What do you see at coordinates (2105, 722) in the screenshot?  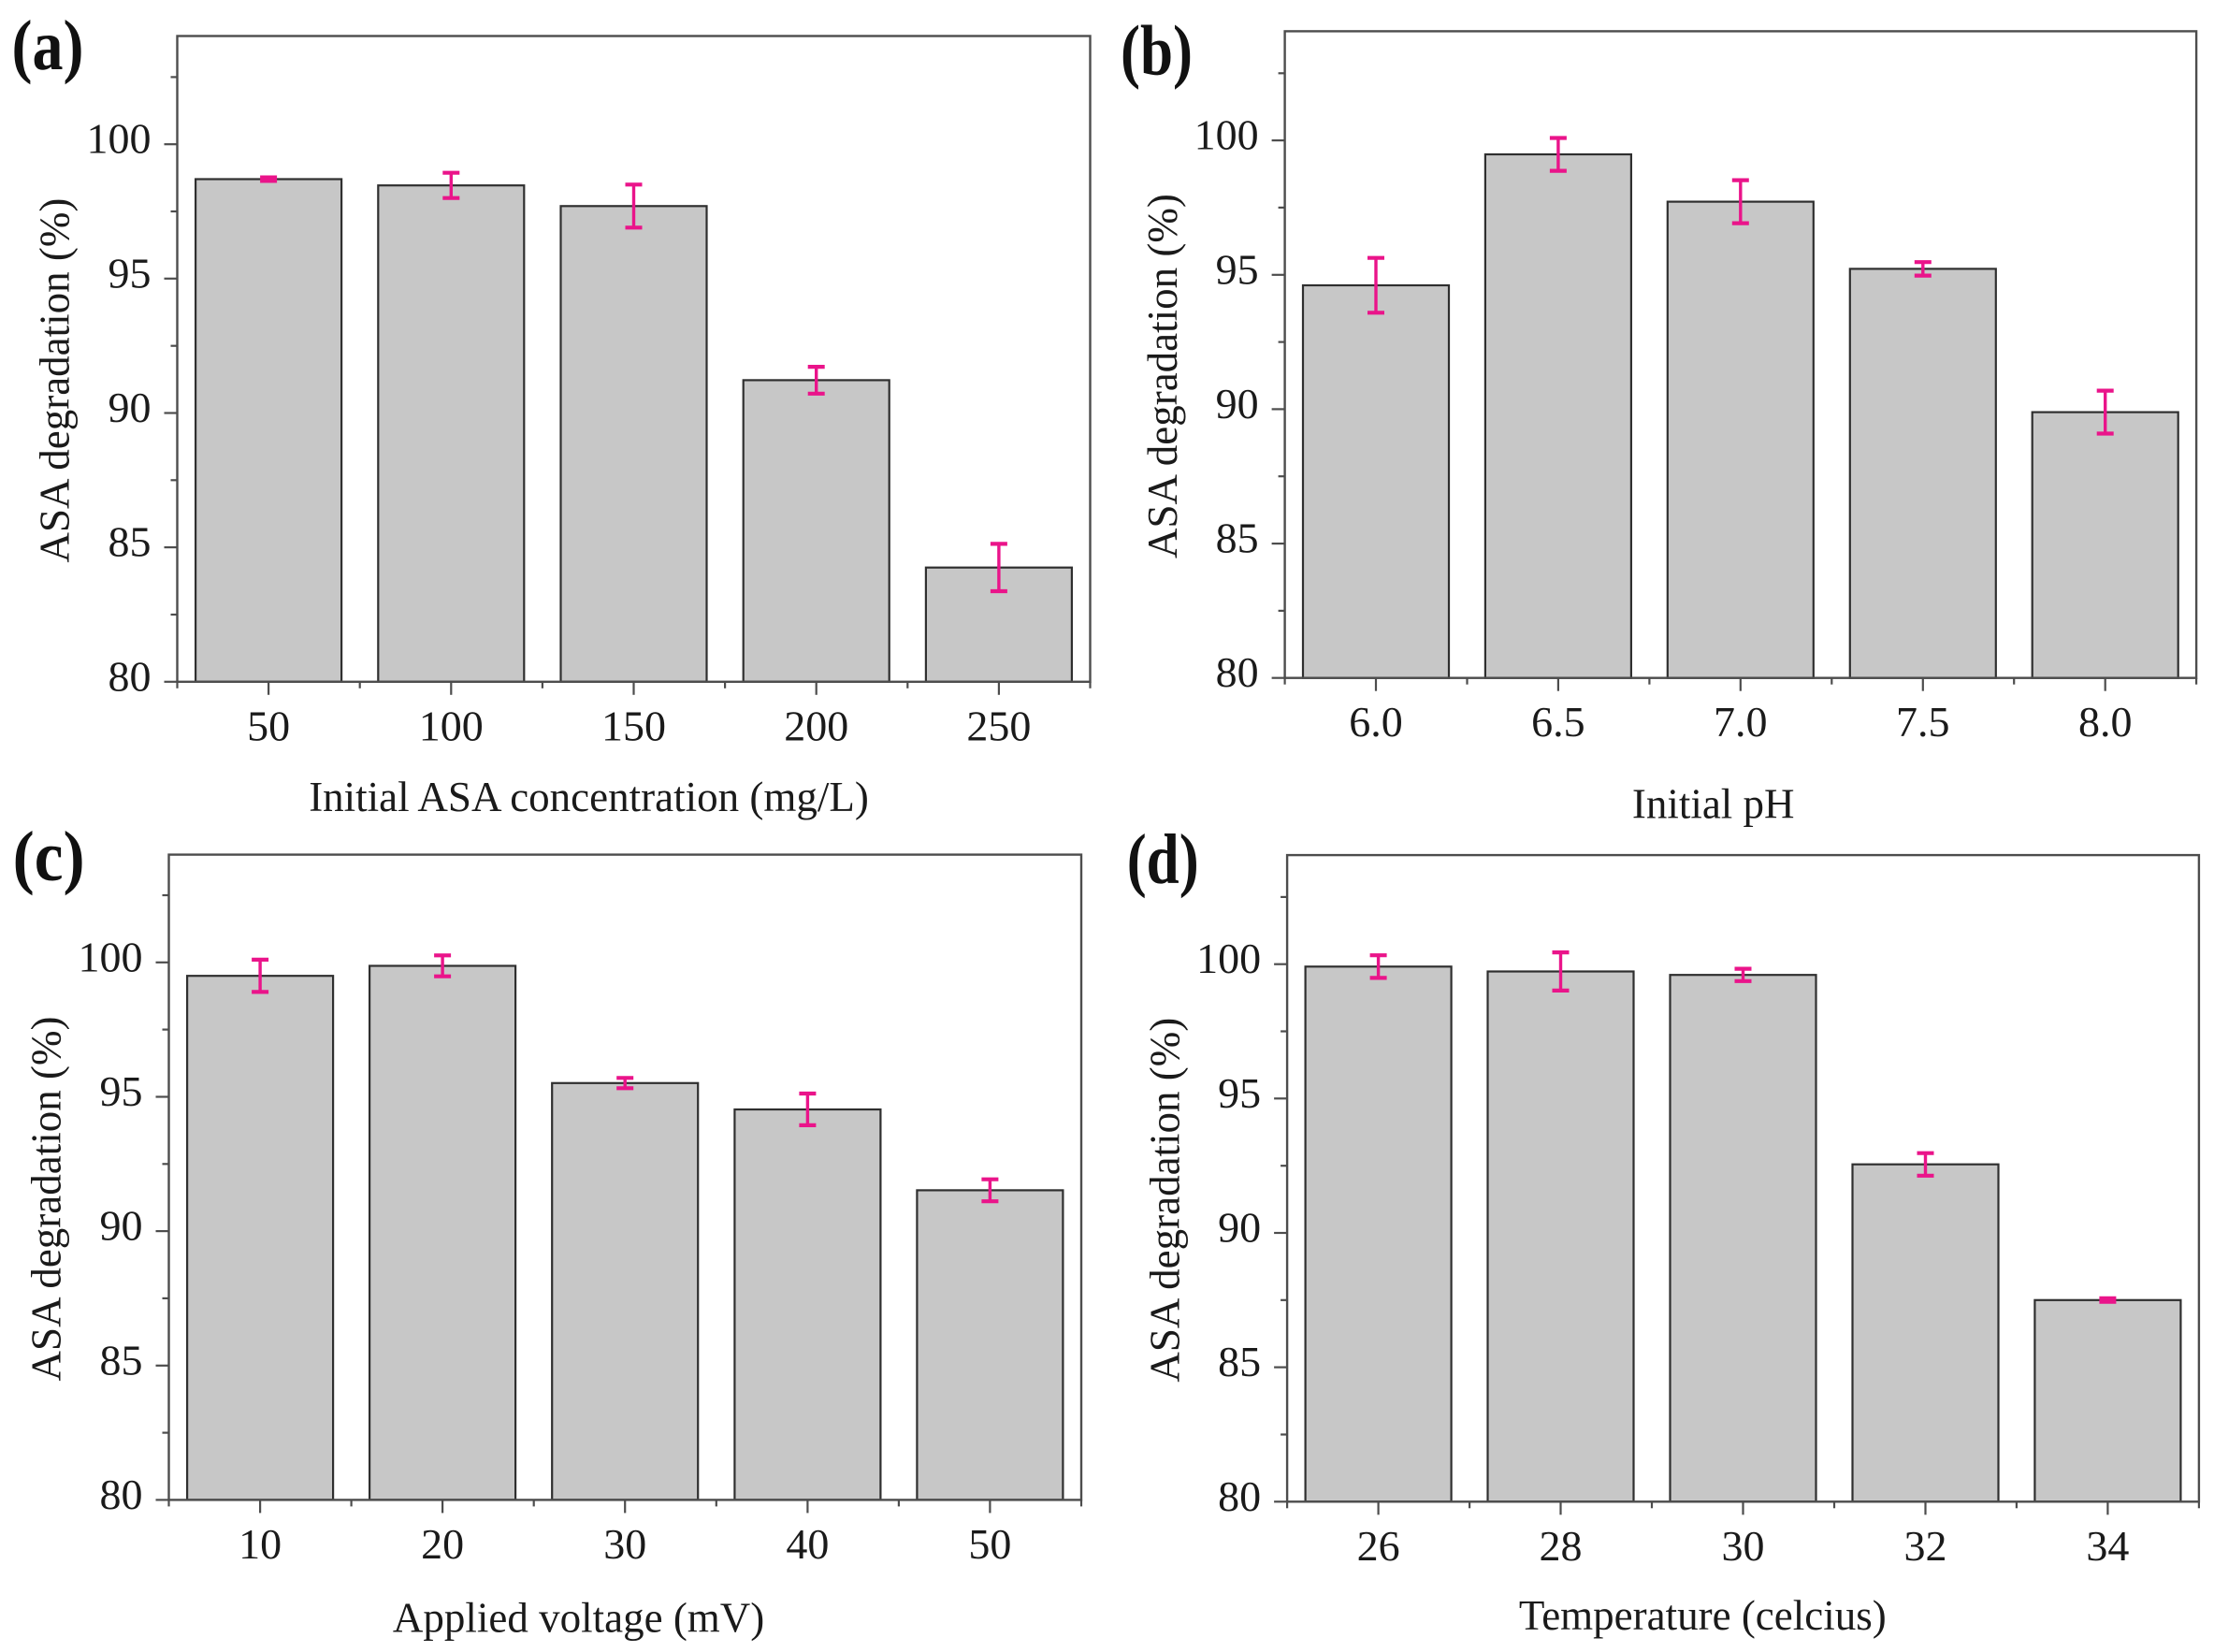 I see `svg-text: 8.0` at bounding box center [2105, 722].